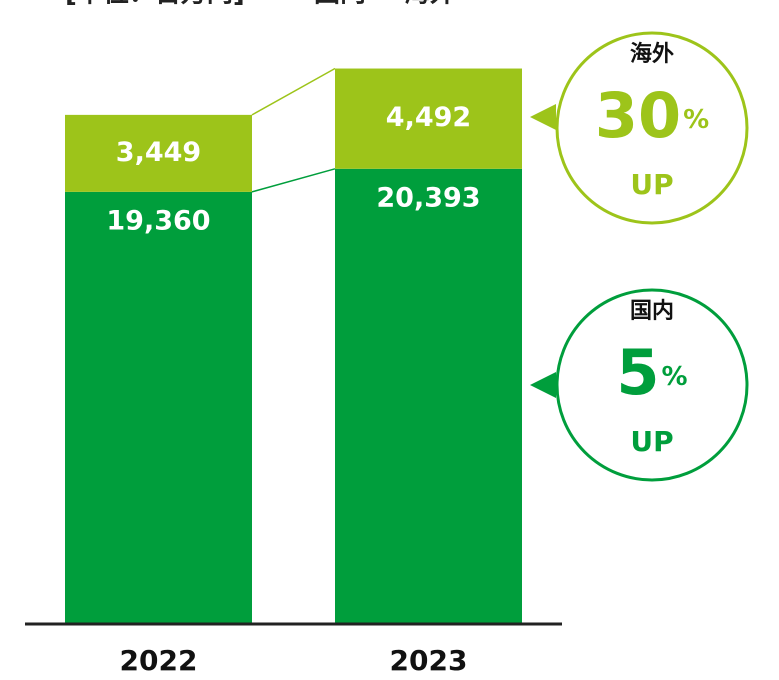 This screenshot has height=680, width=779. What do you see at coordinates (430, 4) in the screenshot?
I see `legend-label: 海外` at bounding box center [430, 4].